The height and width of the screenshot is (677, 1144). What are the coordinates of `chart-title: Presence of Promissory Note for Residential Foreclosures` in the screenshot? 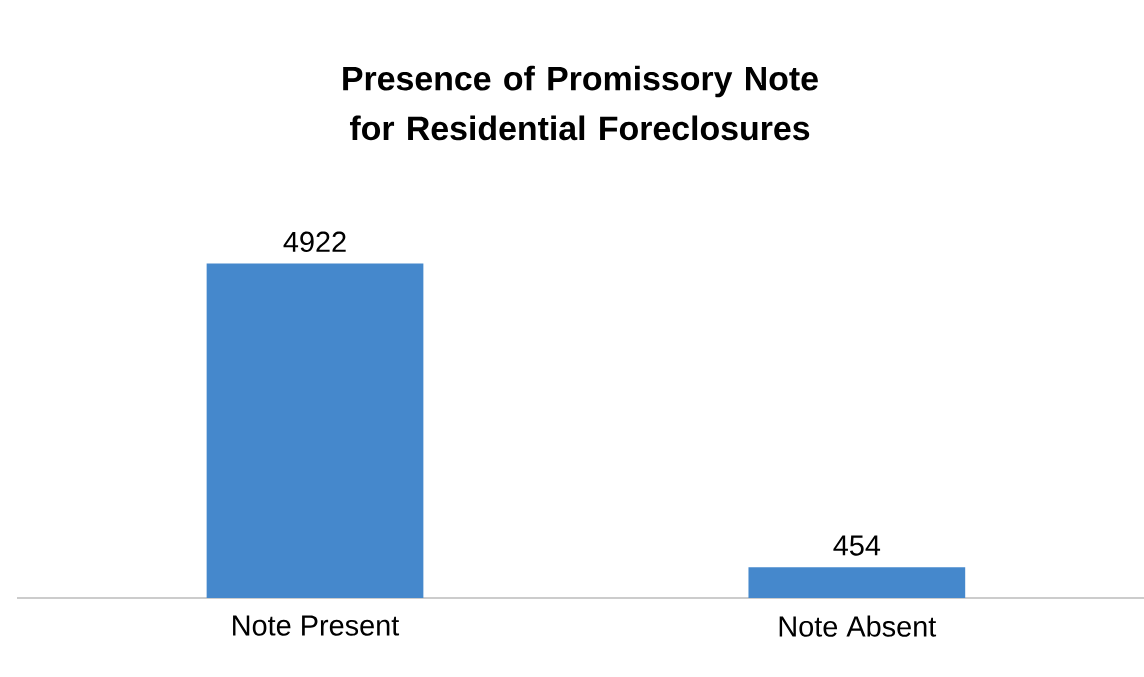 It's located at (580, 103).